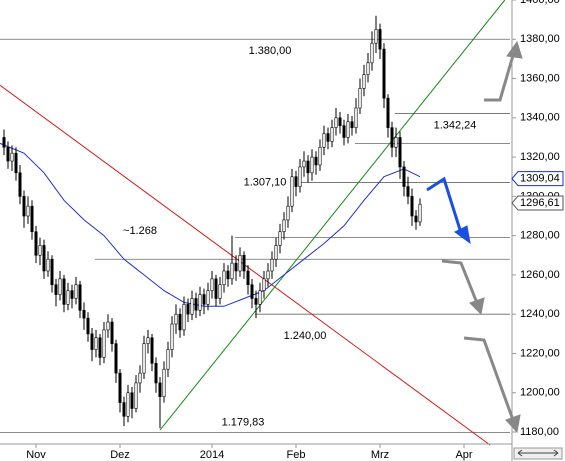 This screenshot has height=461, width=565. I want to click on y-tick-label: 1380,00, so click(540, 39).